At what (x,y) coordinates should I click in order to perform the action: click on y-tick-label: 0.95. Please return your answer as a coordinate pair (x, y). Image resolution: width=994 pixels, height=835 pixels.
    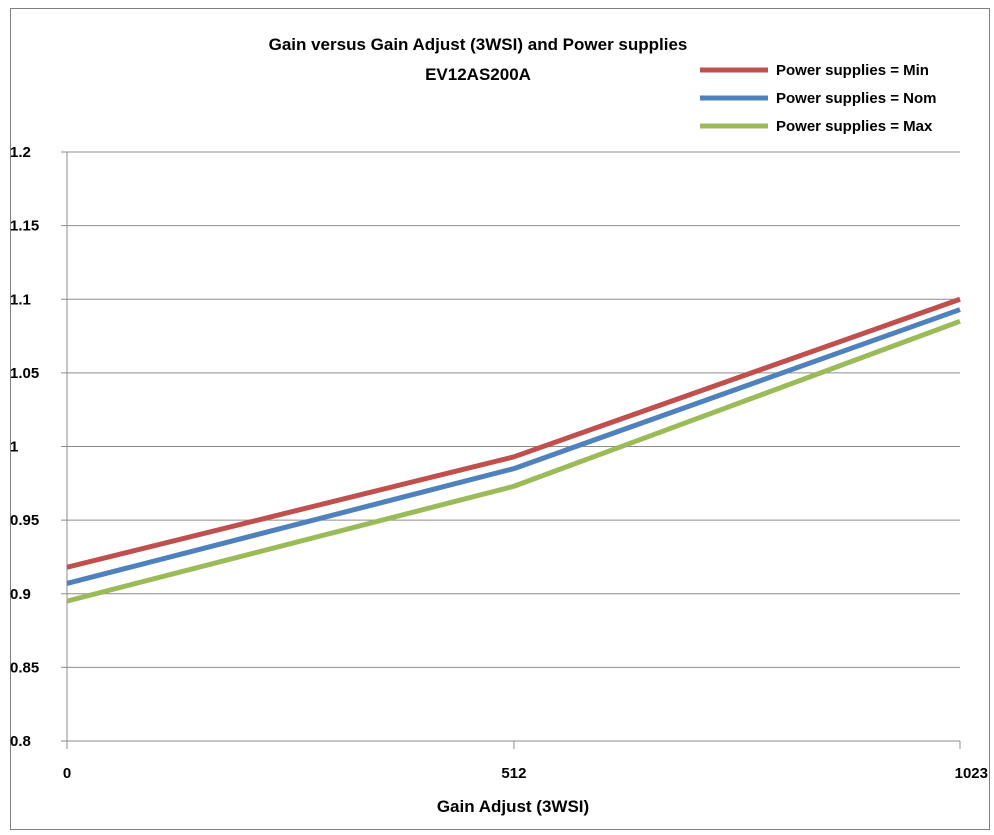
    Looking at the image, I should click on (24, 520).